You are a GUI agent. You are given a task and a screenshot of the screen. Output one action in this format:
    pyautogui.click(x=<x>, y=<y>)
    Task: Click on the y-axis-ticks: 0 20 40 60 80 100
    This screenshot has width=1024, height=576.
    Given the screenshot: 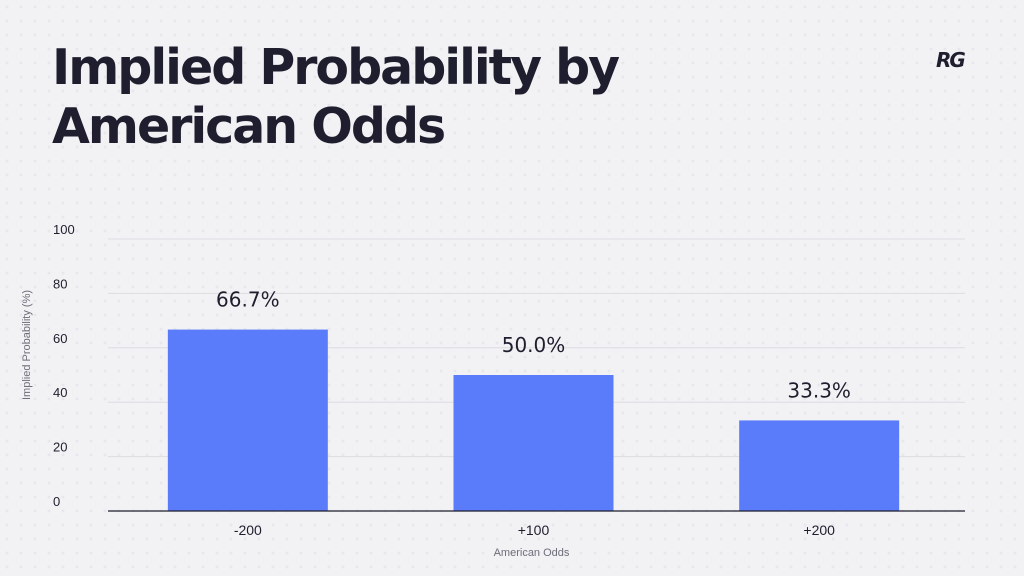 What is the action you would take?
    pyautogui.click(x=64, y=365)
    